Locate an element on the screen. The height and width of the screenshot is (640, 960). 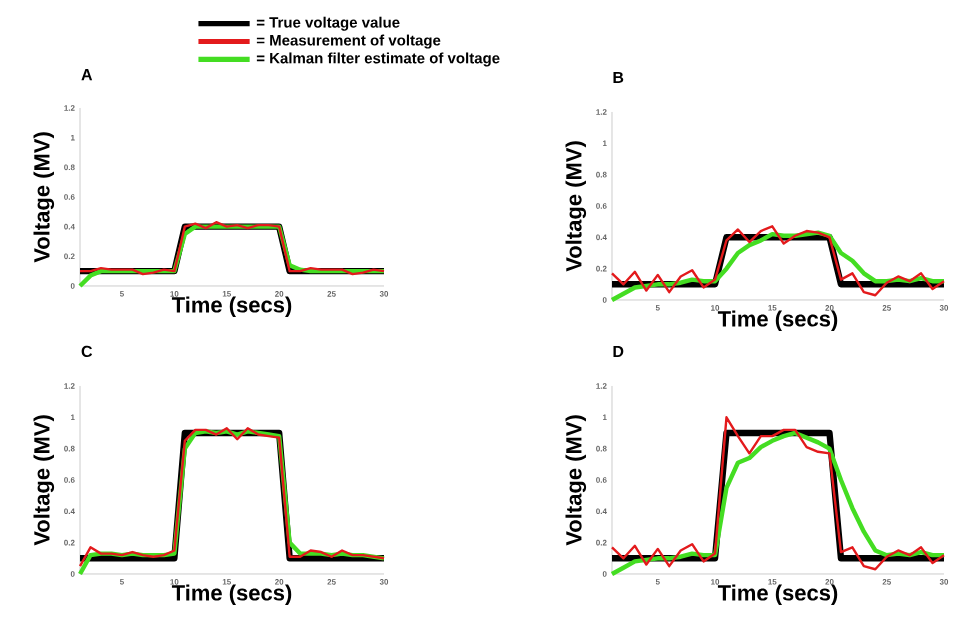
chart-title: B is located at coordinates (618, 77).